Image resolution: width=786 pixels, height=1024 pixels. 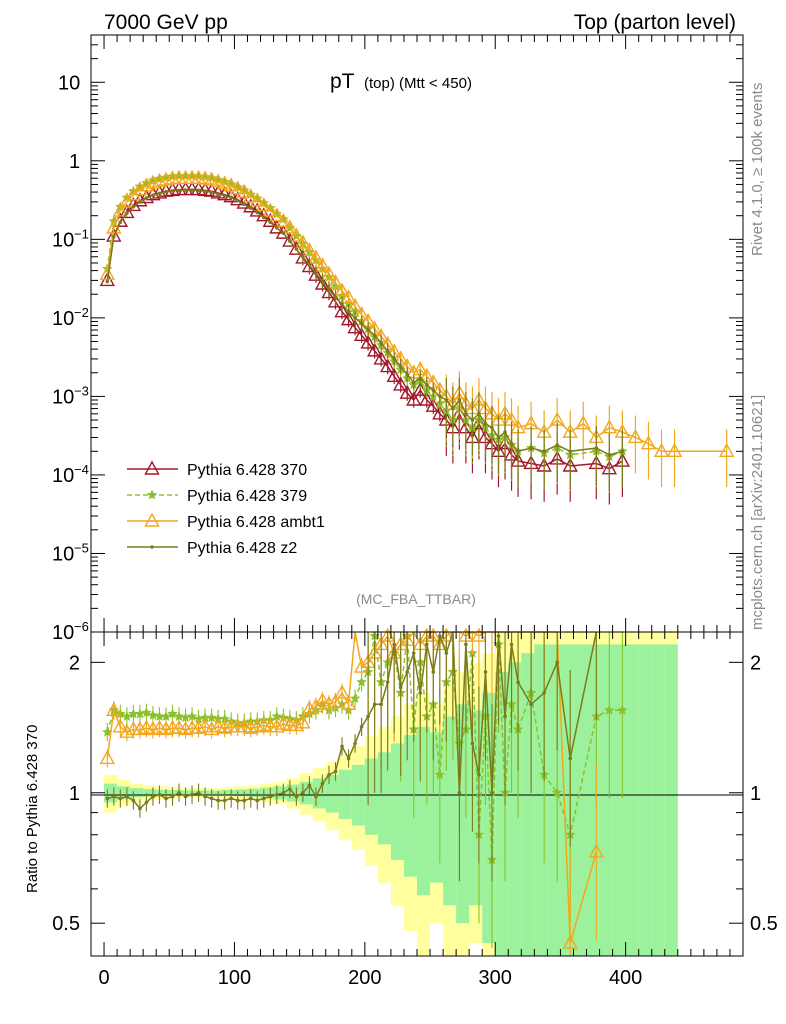 What do you see at coordinates (342, 81) in the screenshot?
I see `plot-title-main: pT` at bounding box center [342, 81].